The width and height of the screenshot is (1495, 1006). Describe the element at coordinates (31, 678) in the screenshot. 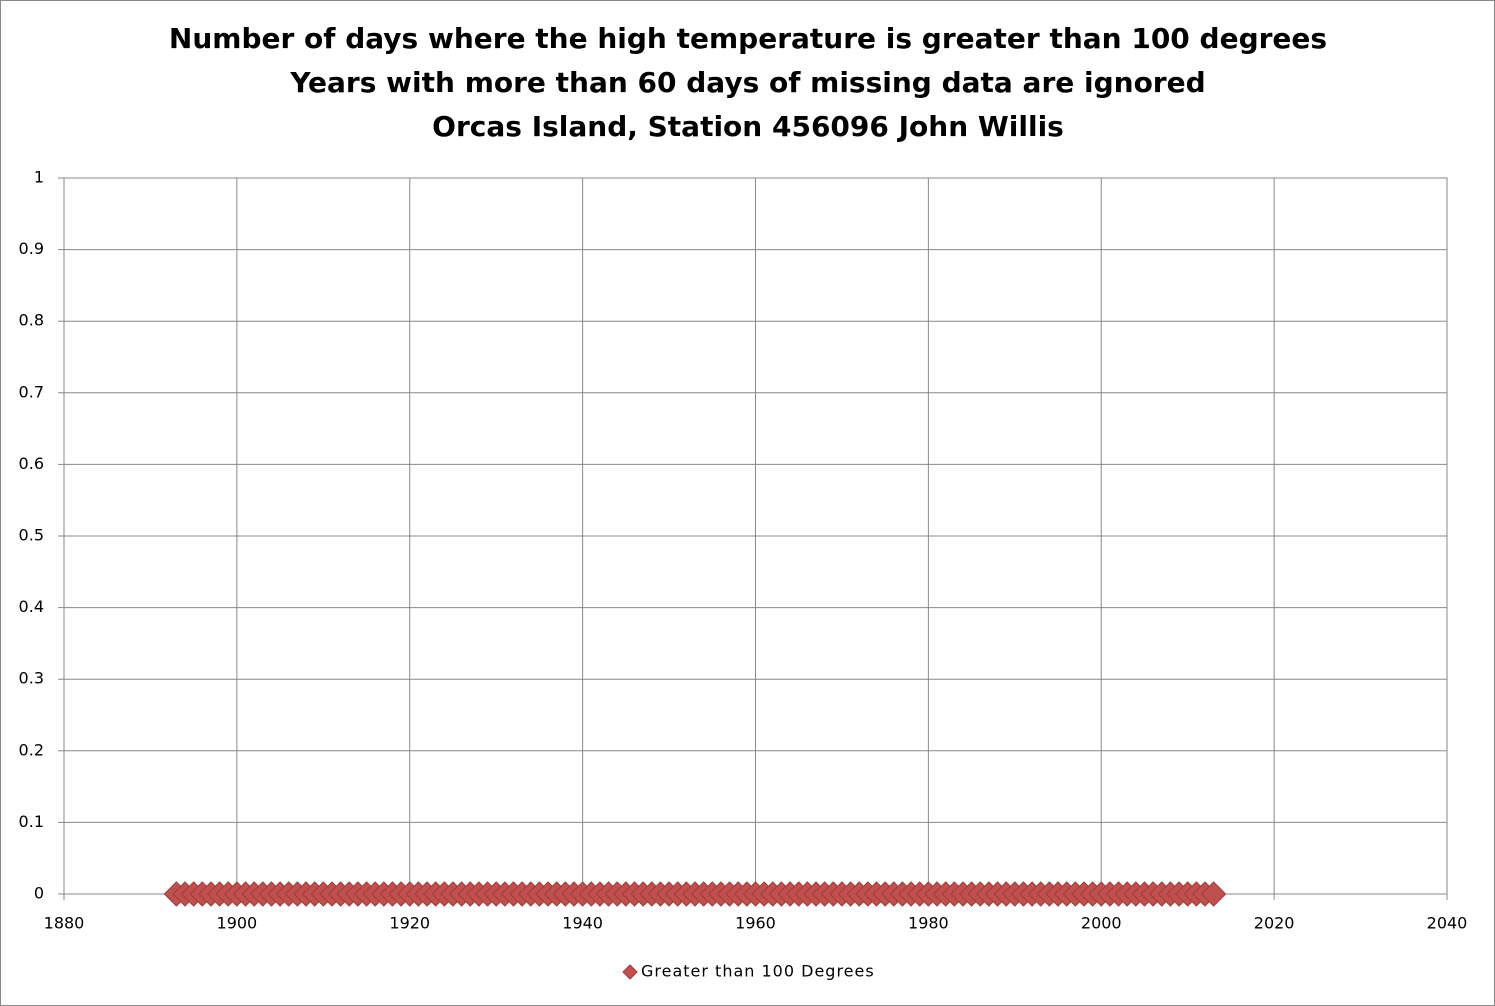

I see `y-tick-label: 0.3` at that location.